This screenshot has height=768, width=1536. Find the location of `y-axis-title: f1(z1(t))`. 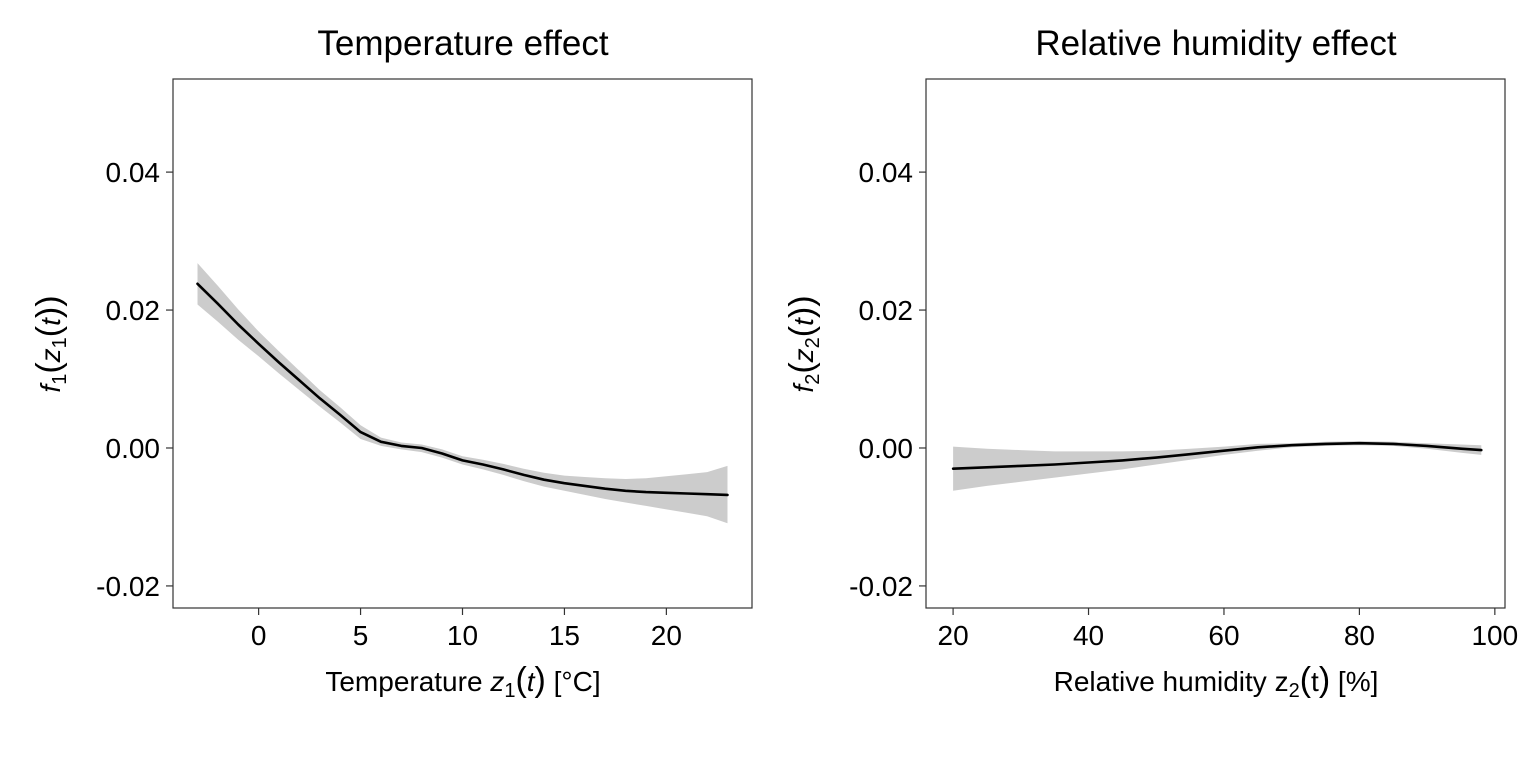

y-axis-title: f1(z1(t)) is located at coordinates (50, 343).